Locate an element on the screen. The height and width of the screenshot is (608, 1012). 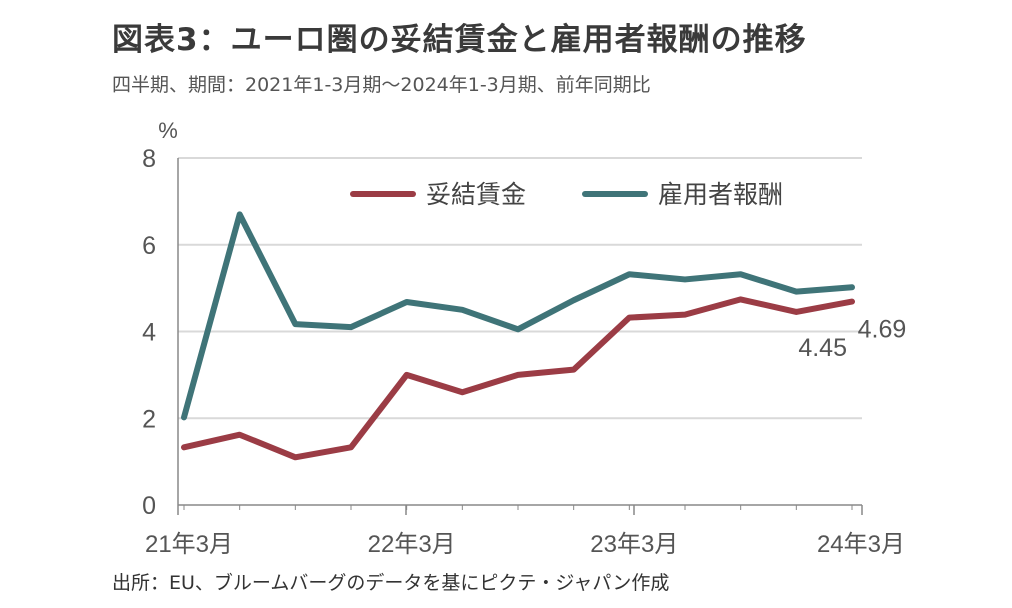
data-labels: 4.45 4.69 is located at coordinates (852, 339).